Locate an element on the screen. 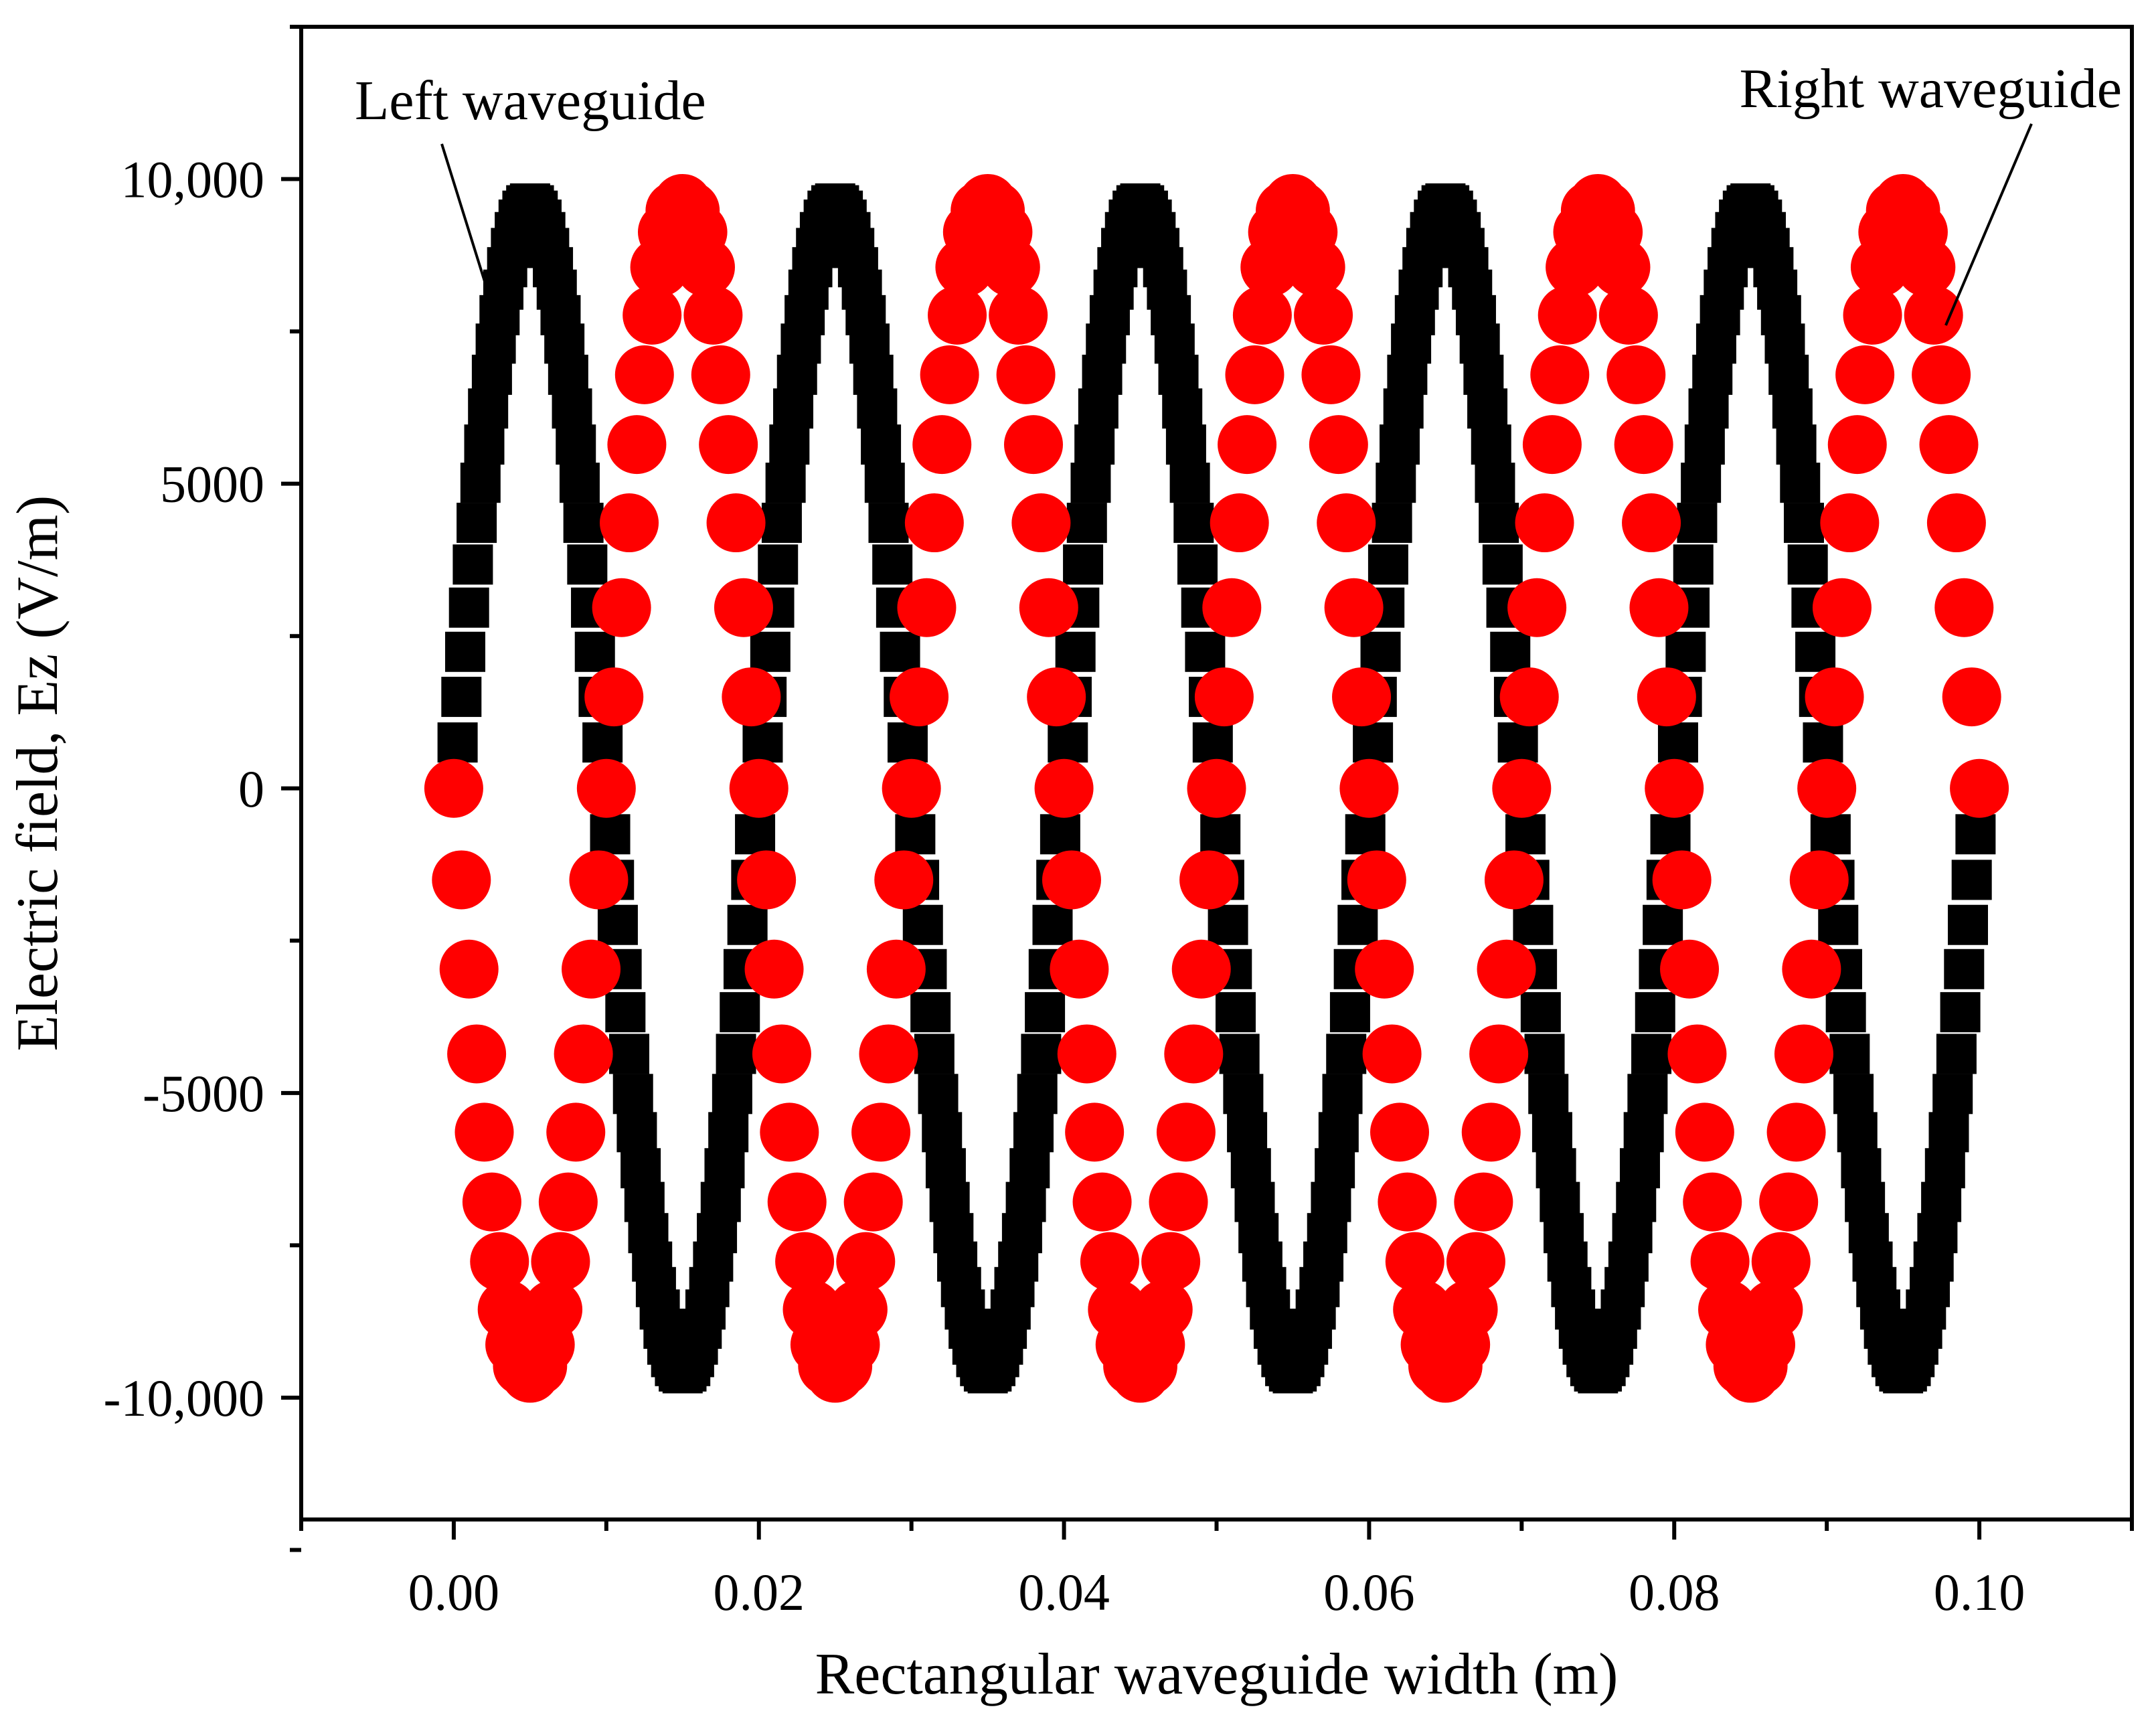 This screenshot has width=2156, height=1727. y-tick-label: 0 is located at coordinates (251, 789).